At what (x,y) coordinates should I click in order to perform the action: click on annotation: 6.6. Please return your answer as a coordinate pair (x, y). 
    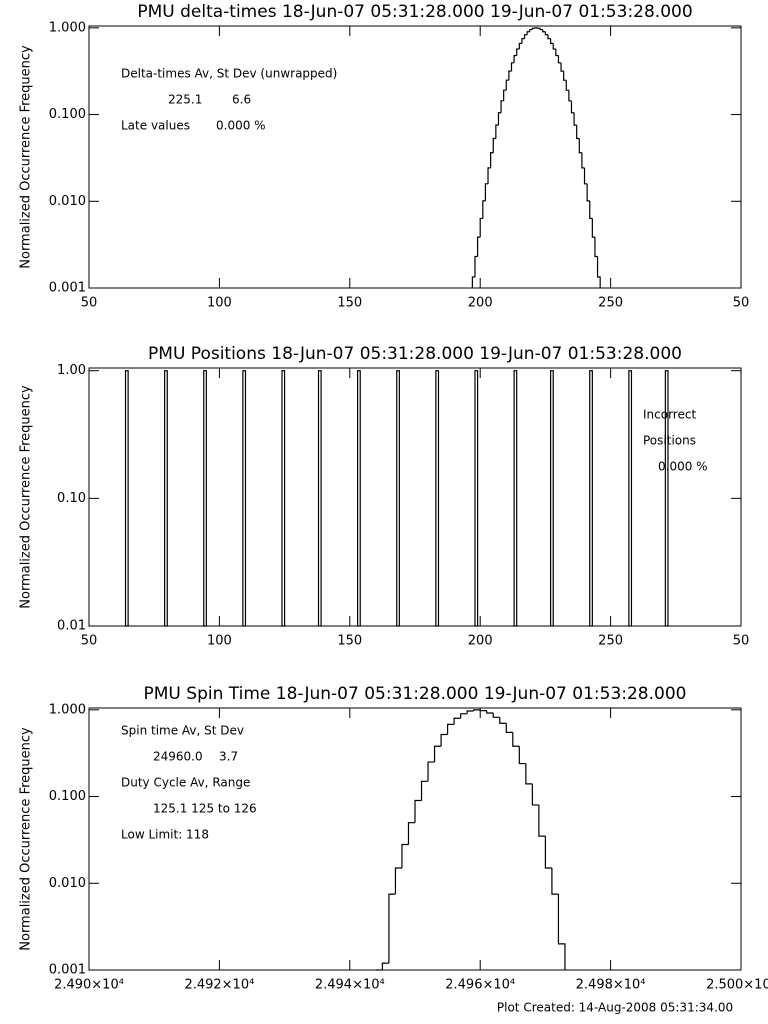
    Looking at the image, I should click on (241, 100).